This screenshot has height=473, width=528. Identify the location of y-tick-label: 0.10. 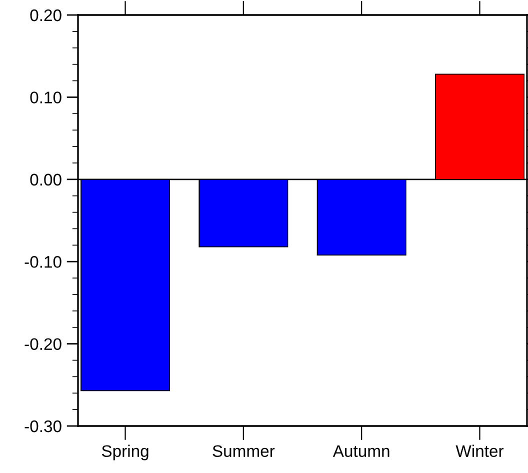
(46, 98).